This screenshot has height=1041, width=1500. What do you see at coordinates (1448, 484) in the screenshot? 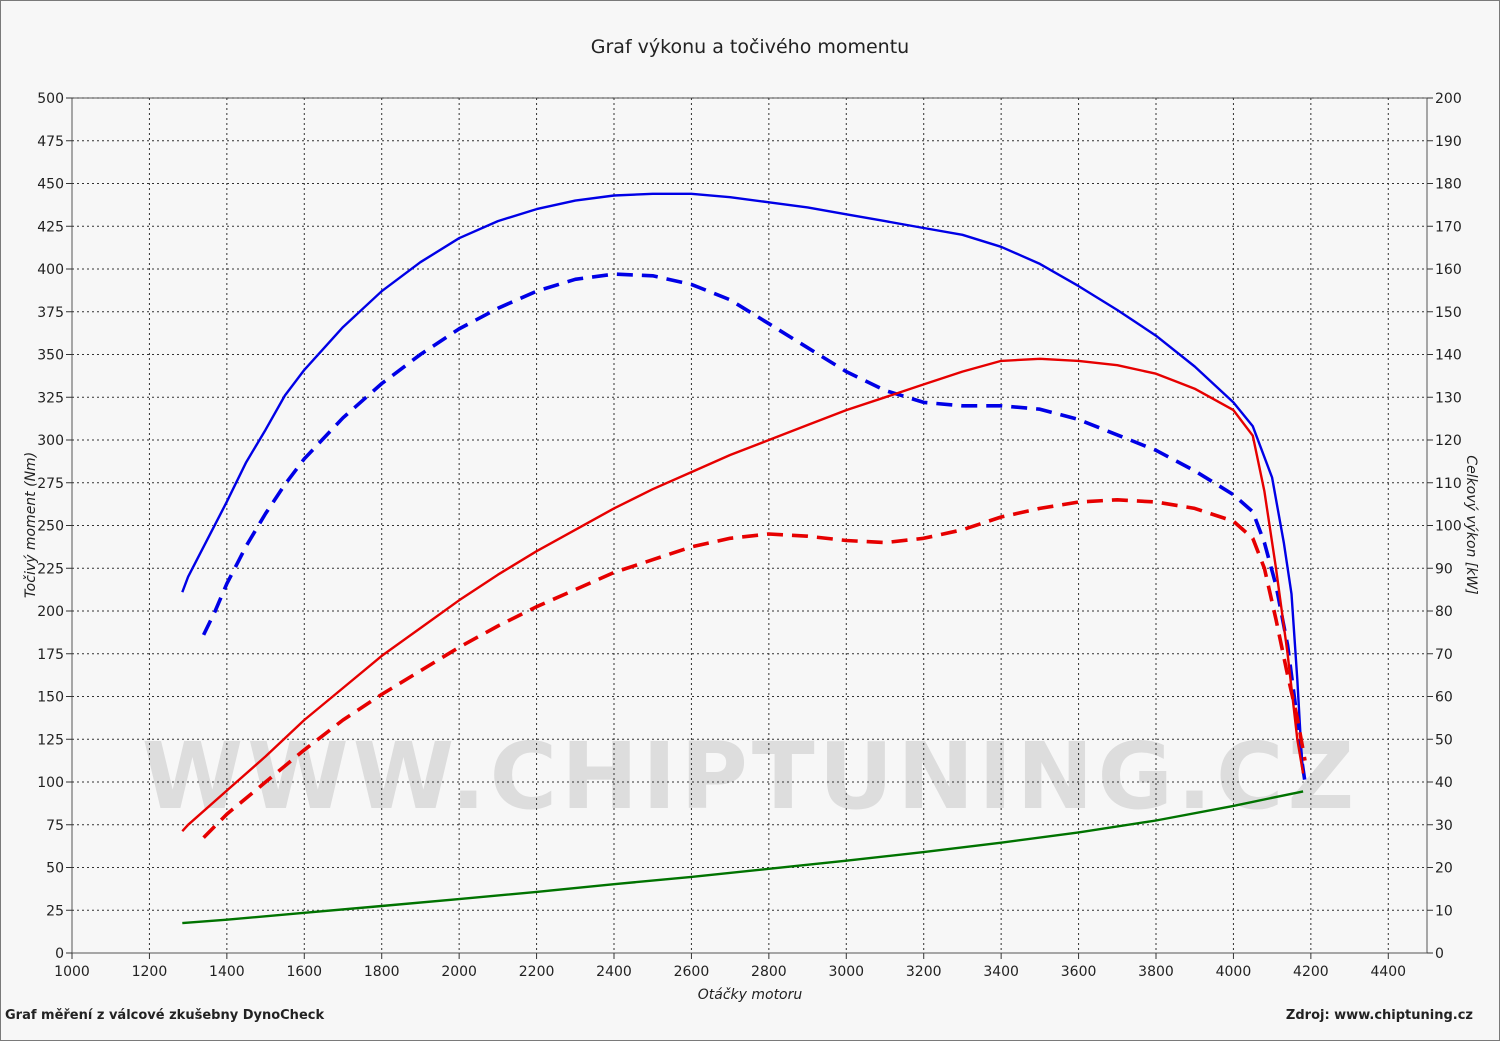
I see `y-right-tick-label: 110` at bounding box center [1448, 484].